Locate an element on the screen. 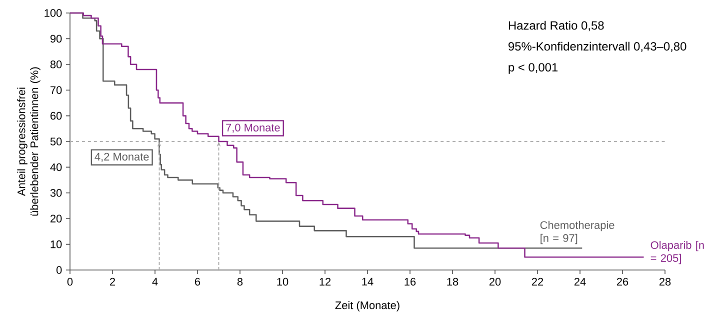  annotation: p < 0,001 is located at coordinates (533, 68).